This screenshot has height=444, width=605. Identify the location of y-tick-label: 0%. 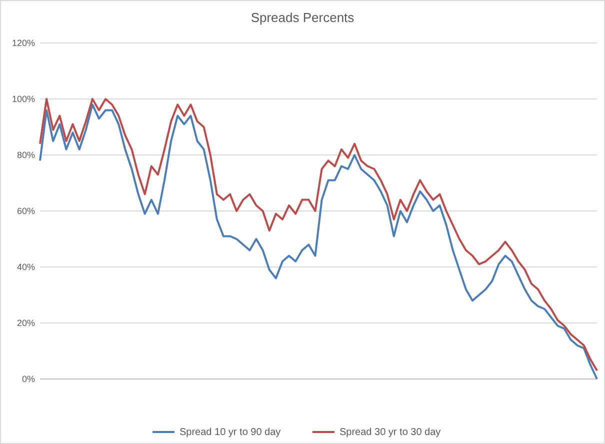
(28, 379).